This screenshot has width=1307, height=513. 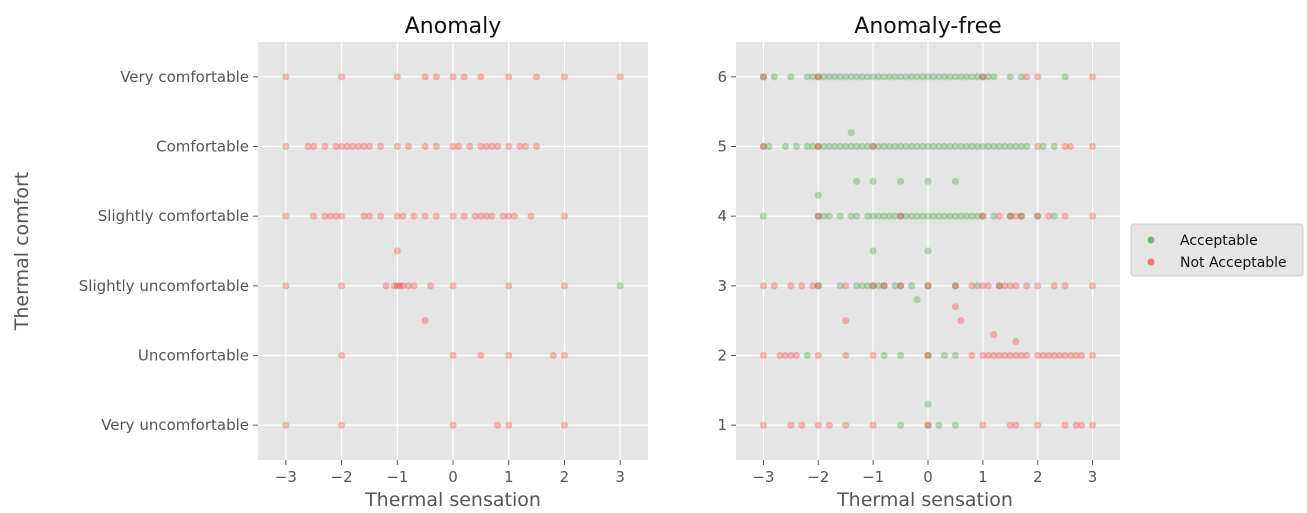 I want to click on y-tick-label: Very uncomfortable, so click(x=175, y=425).